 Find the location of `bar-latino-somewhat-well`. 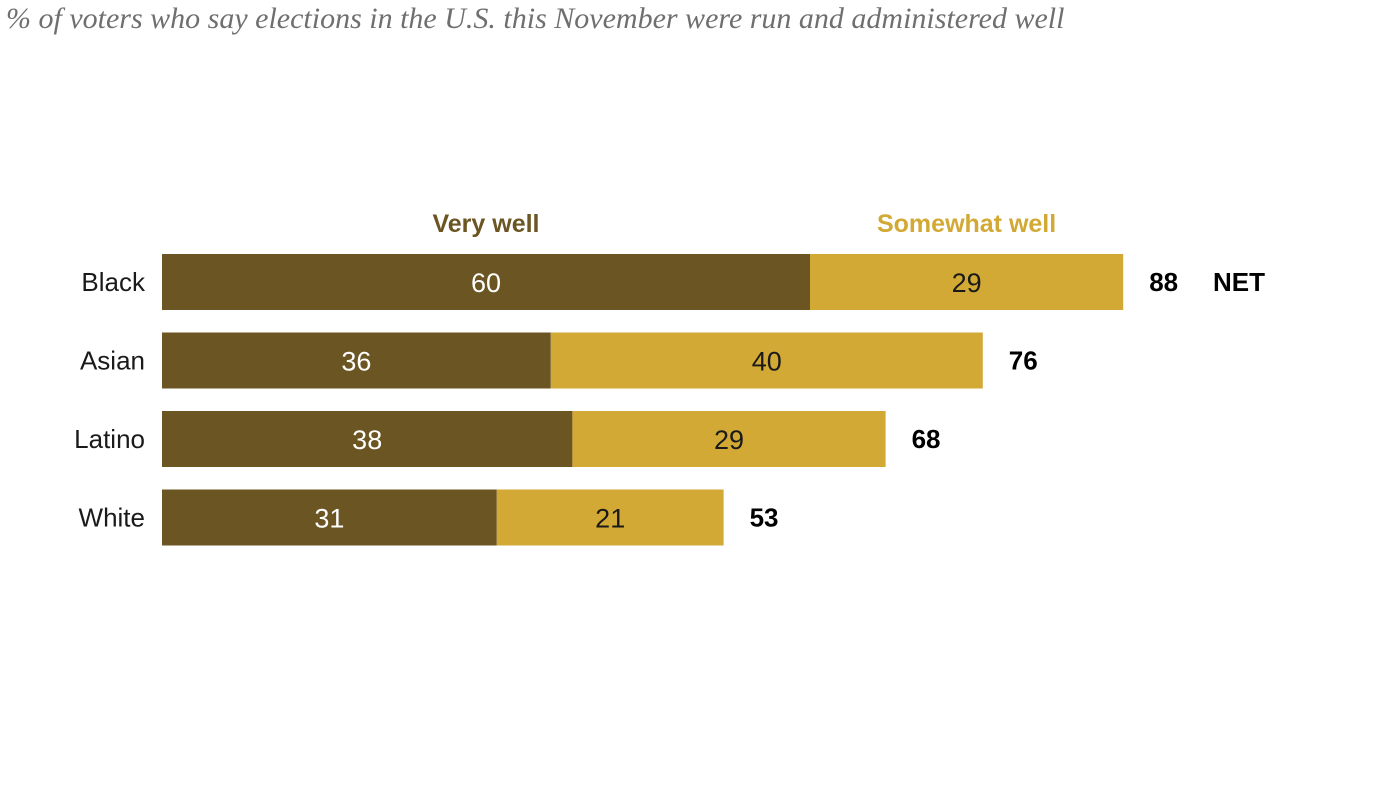

bar-latino-somewhat-well is located at coordinates (729, 439).